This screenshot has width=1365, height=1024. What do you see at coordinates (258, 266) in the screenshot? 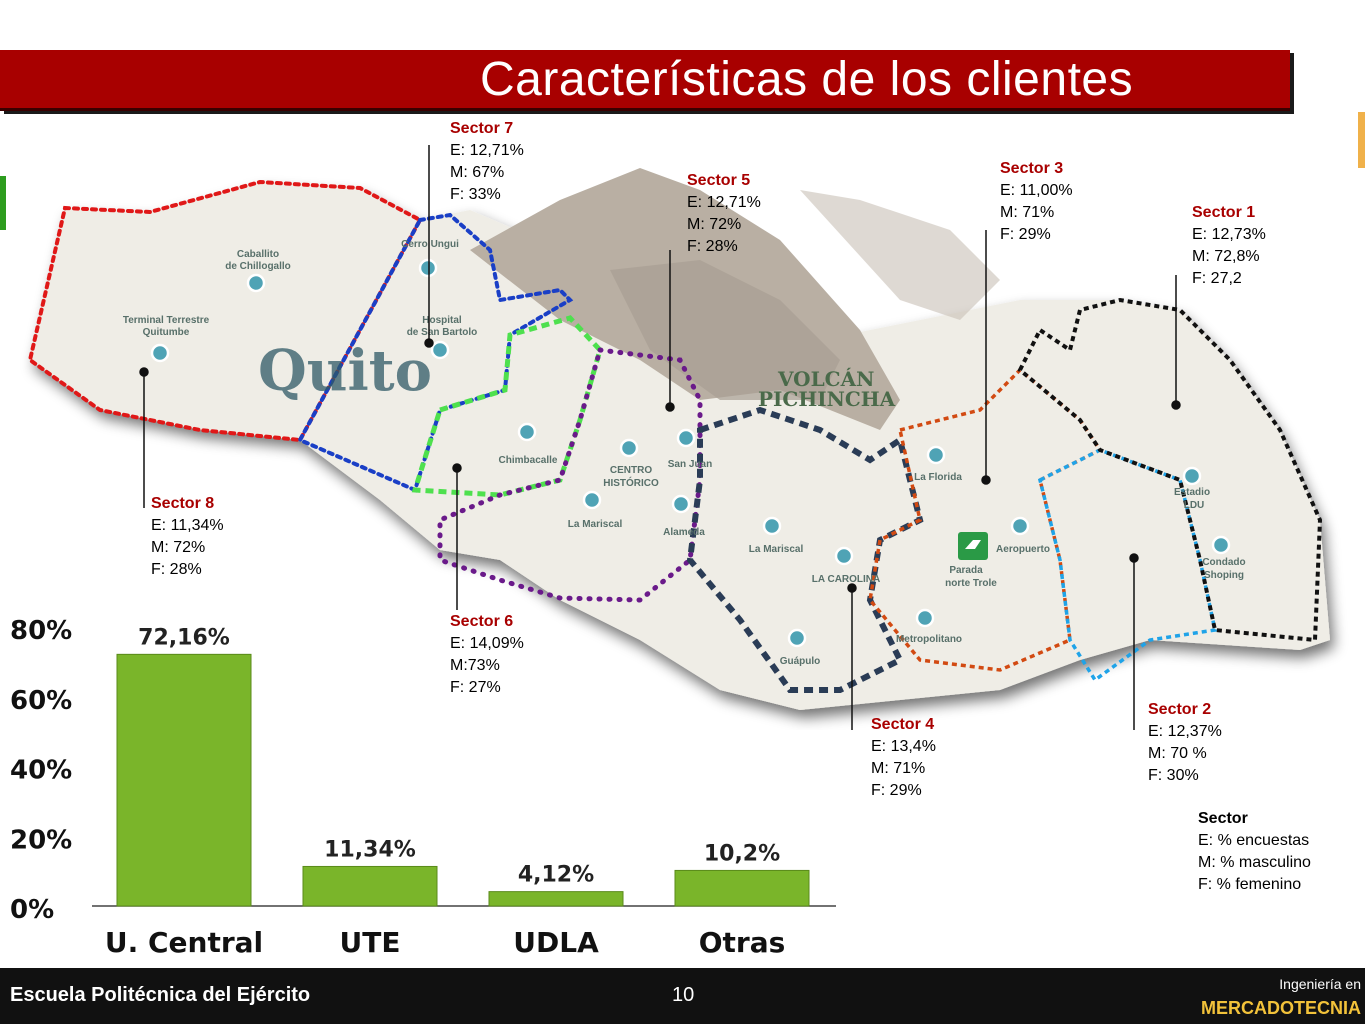
I see `place-caballito-2: de Chillogallo` at bounding box center [258, 266].